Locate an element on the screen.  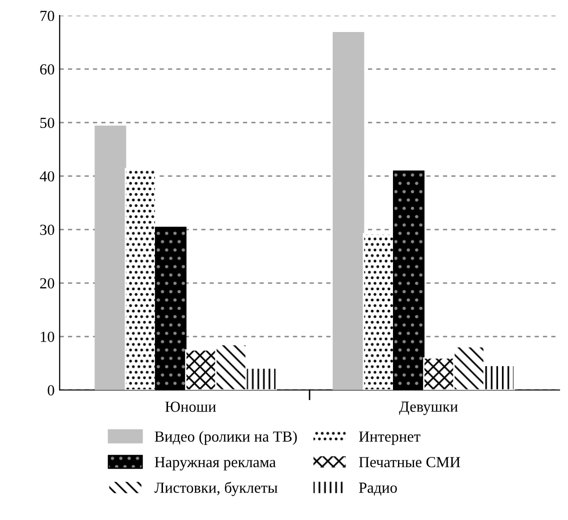
y-tick-label: 60 is located at coordinates (47, 69).